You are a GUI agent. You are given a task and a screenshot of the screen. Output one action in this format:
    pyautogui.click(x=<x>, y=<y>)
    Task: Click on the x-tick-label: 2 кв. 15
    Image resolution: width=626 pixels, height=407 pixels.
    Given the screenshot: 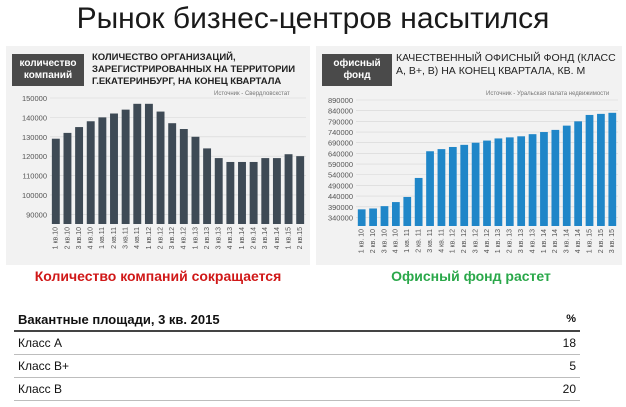 What is the action you would take?
    pyautogui.click(x=601, y=241)
    